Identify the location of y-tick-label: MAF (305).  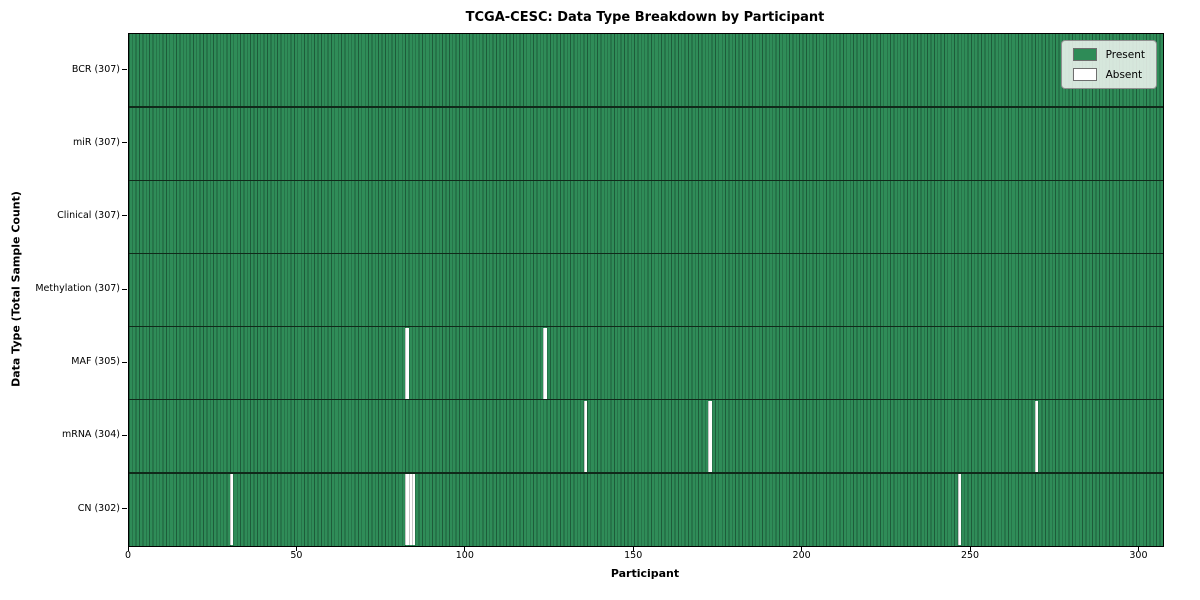
(95, 362).